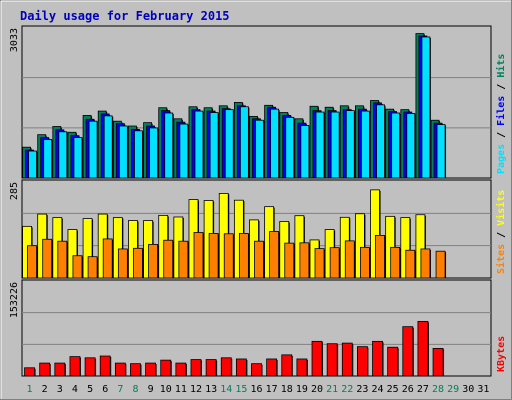  I want to click on x-tick-label: 7, so click(120, 389).